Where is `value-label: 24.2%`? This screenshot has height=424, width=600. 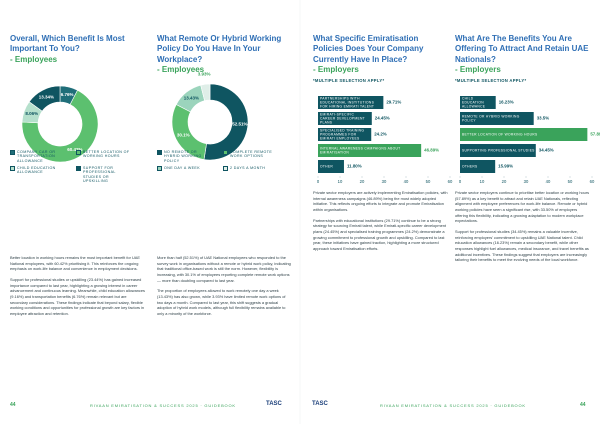 value-label: 24.2% is located at coordinates (380, 134).